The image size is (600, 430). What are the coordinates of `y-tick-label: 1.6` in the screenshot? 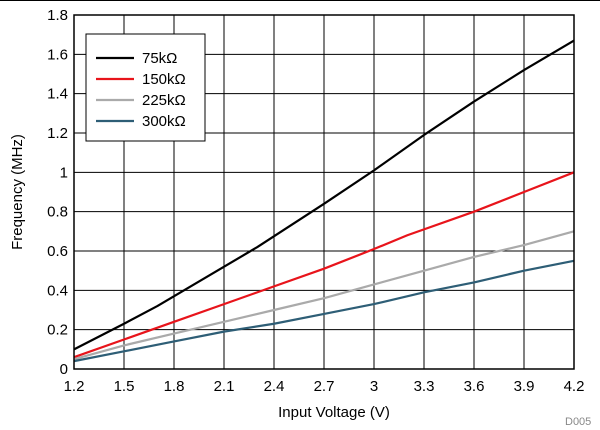 It's located at (57, 54).